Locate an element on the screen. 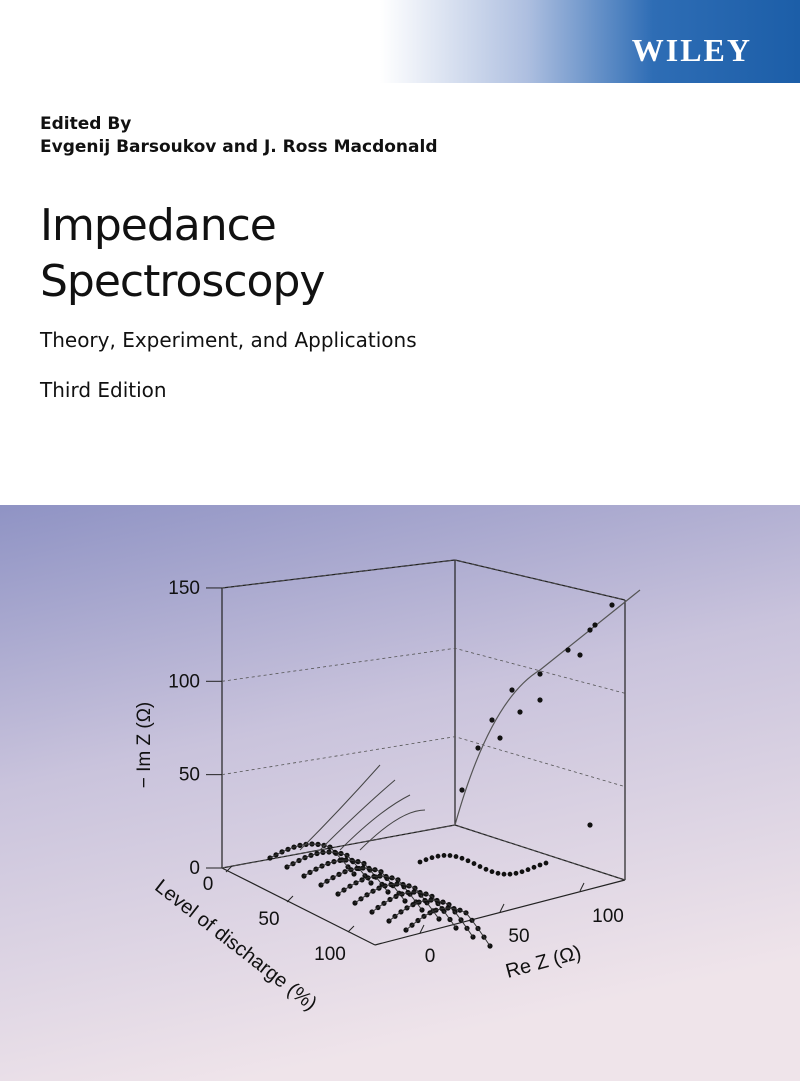 The width and height of the screenshot is (800, 1081). title-line: Spectroscopy is located at coordinates (182, 281).